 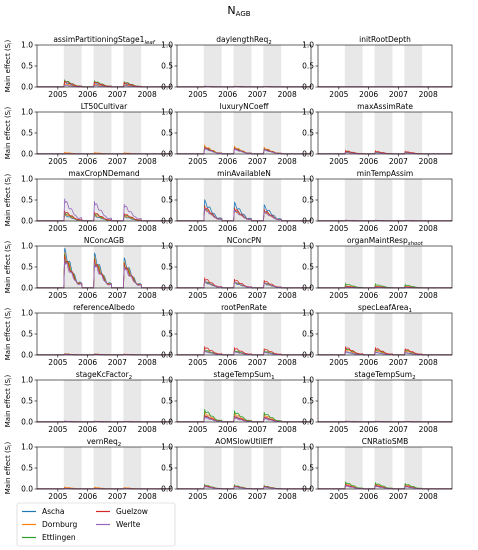 I want to click on panel-title: initRootDepth, so click(x=385, y=39).